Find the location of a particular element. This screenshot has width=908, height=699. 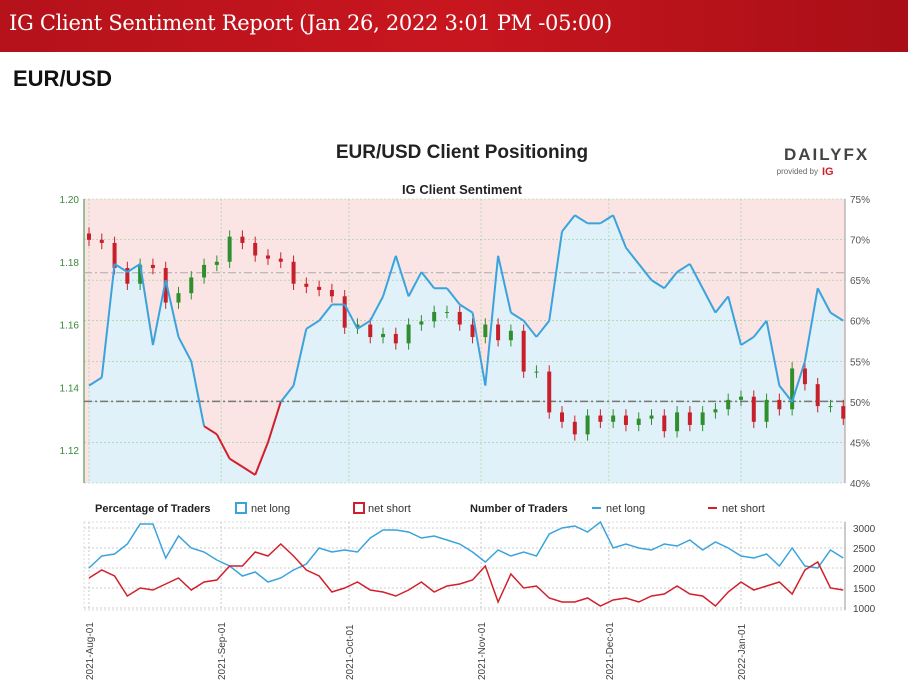

provided-by-label: provided by is located at coordinates (797, 171).